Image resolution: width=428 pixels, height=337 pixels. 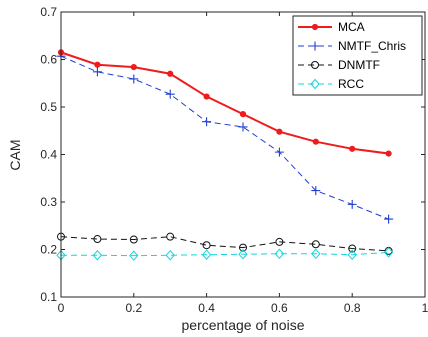 I want to click on legend-item-nmtf-chris: NMTF_Chris, so click(x=352, y=46).